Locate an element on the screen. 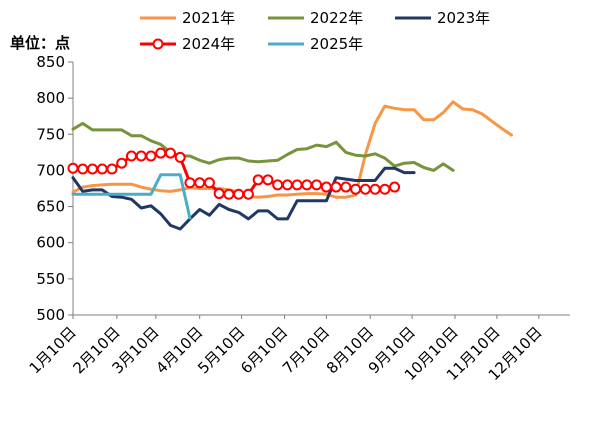 Image resolution: width=603 pixels, height=423 pixels. y-tick-label: 600 is located at coordinates (50, 243).